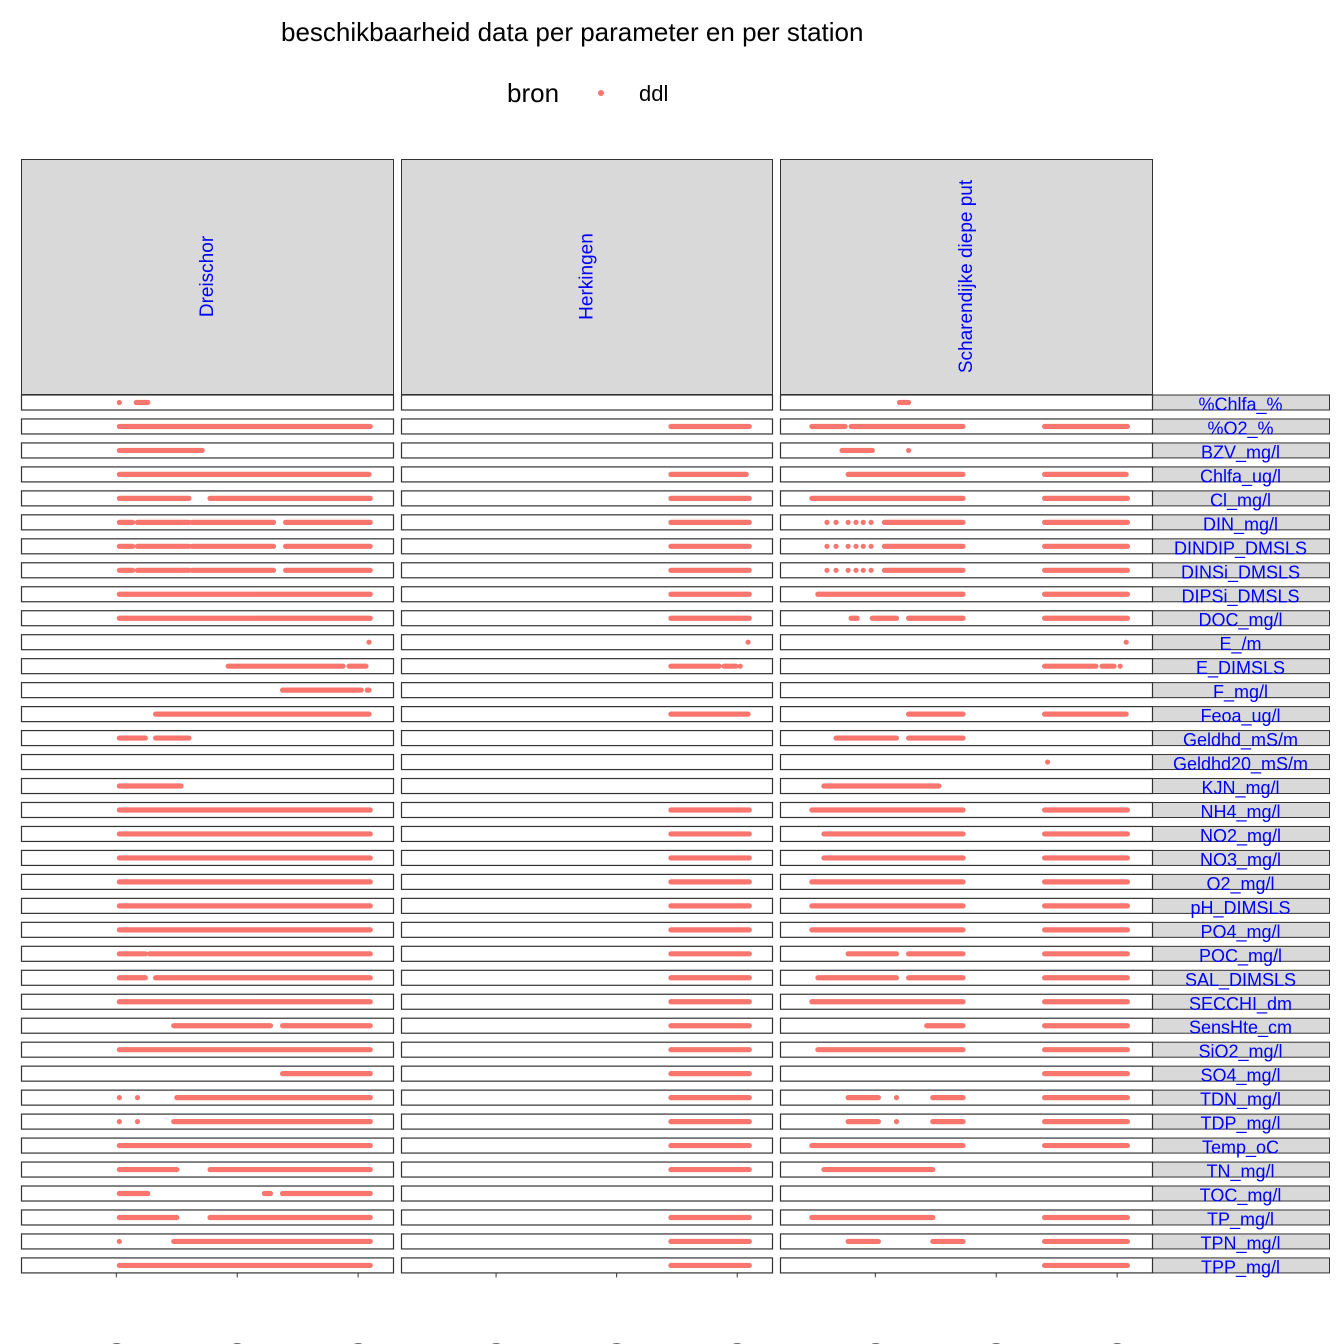 The width and height of the screenshot is (1344, 1344). I want to click on x-tick-label-scharendijke-diepe-put-1980: 1980, so click(875, 1343).